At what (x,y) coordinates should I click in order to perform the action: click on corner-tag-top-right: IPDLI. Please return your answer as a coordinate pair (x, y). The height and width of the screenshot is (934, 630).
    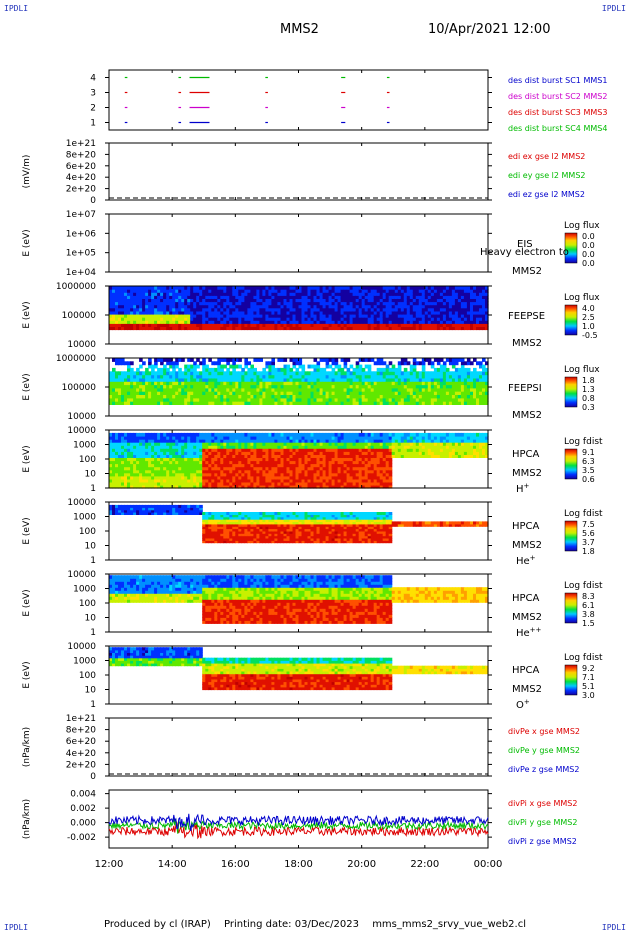
    Looking at the image, I should click on (613, 8).